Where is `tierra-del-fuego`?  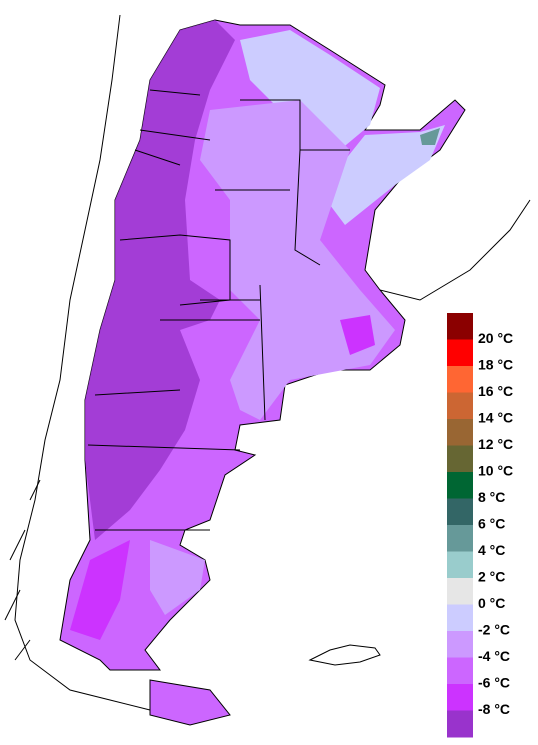
tierra-del-fuego is located at coordinates (190, 702).